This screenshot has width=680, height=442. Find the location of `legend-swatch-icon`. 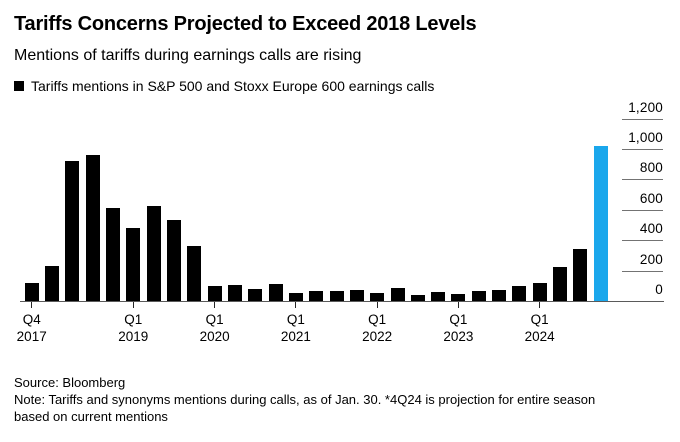

legend-swatch-icon is located at coordinates (19, 86).